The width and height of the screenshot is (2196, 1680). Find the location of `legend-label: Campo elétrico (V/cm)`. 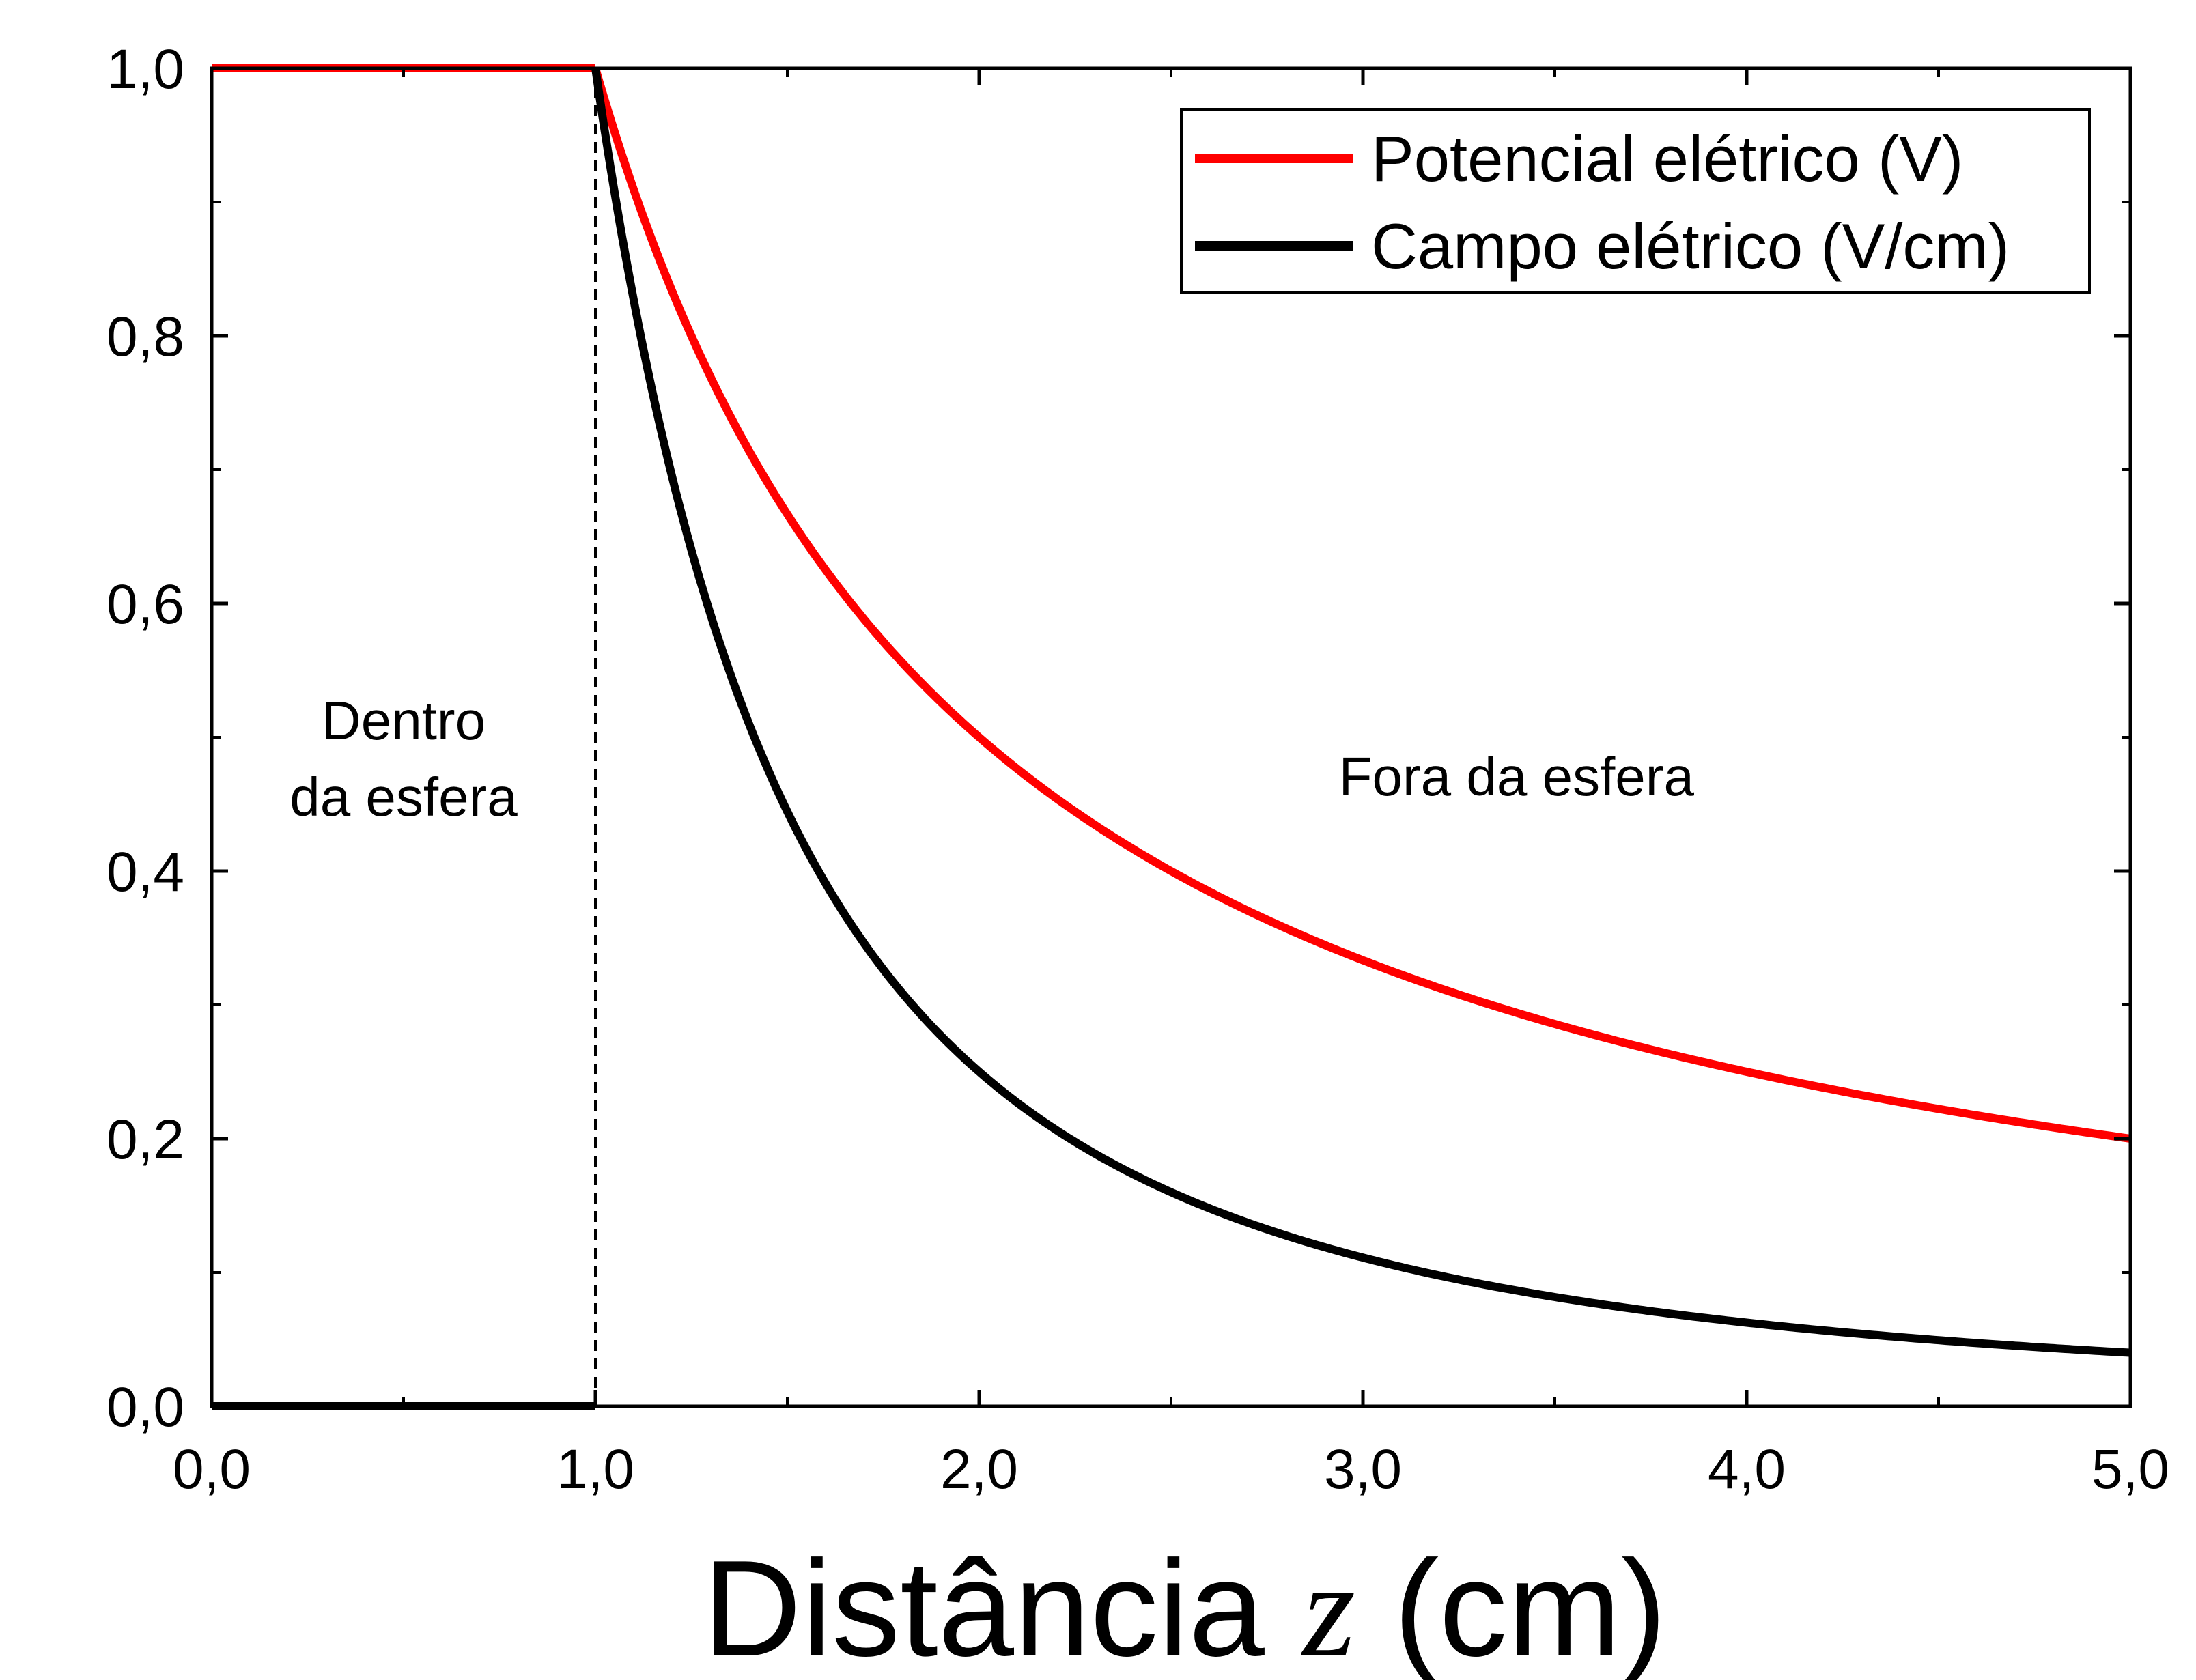

legend-label: Campo elétrico (V/cm) is located at coordinates (1691, 246).